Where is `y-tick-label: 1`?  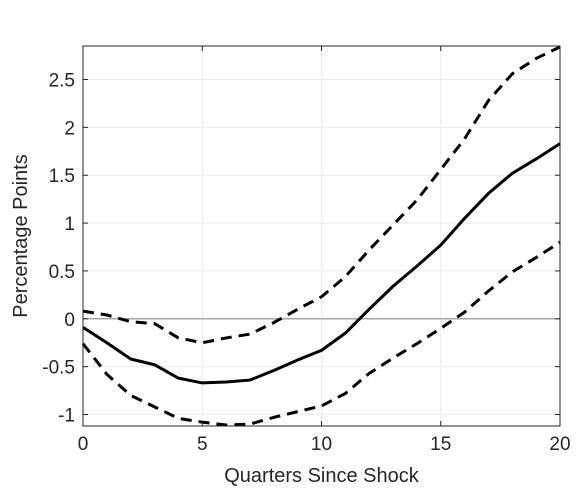 y-tick-label: 1 is located at coordinates (69, 224).